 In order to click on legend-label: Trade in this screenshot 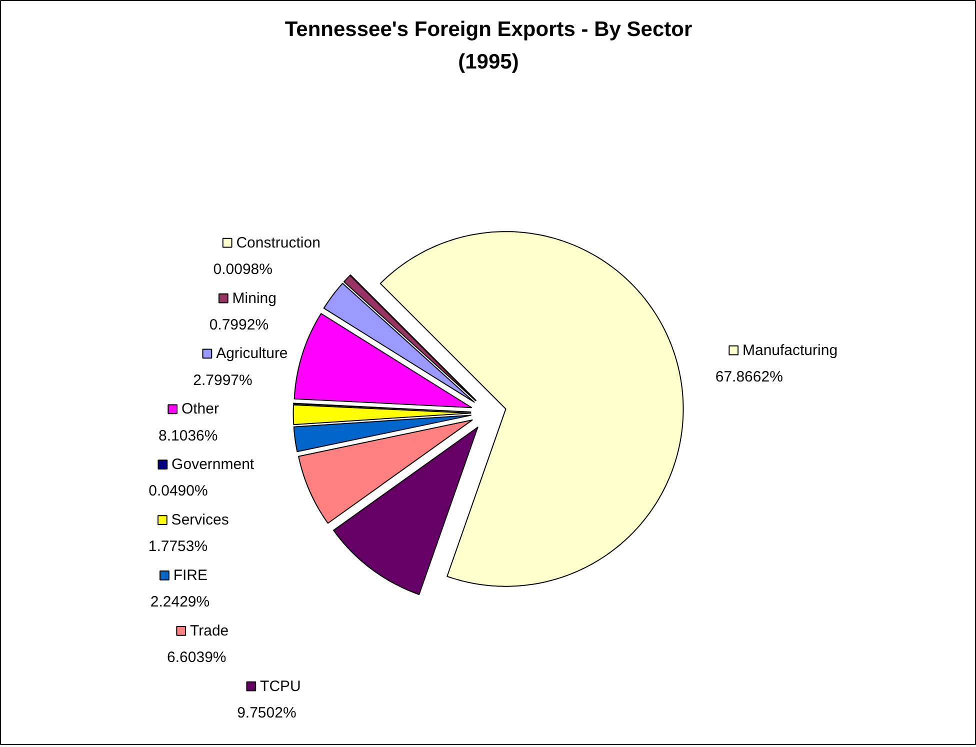, I will do `click(209, 631)`.